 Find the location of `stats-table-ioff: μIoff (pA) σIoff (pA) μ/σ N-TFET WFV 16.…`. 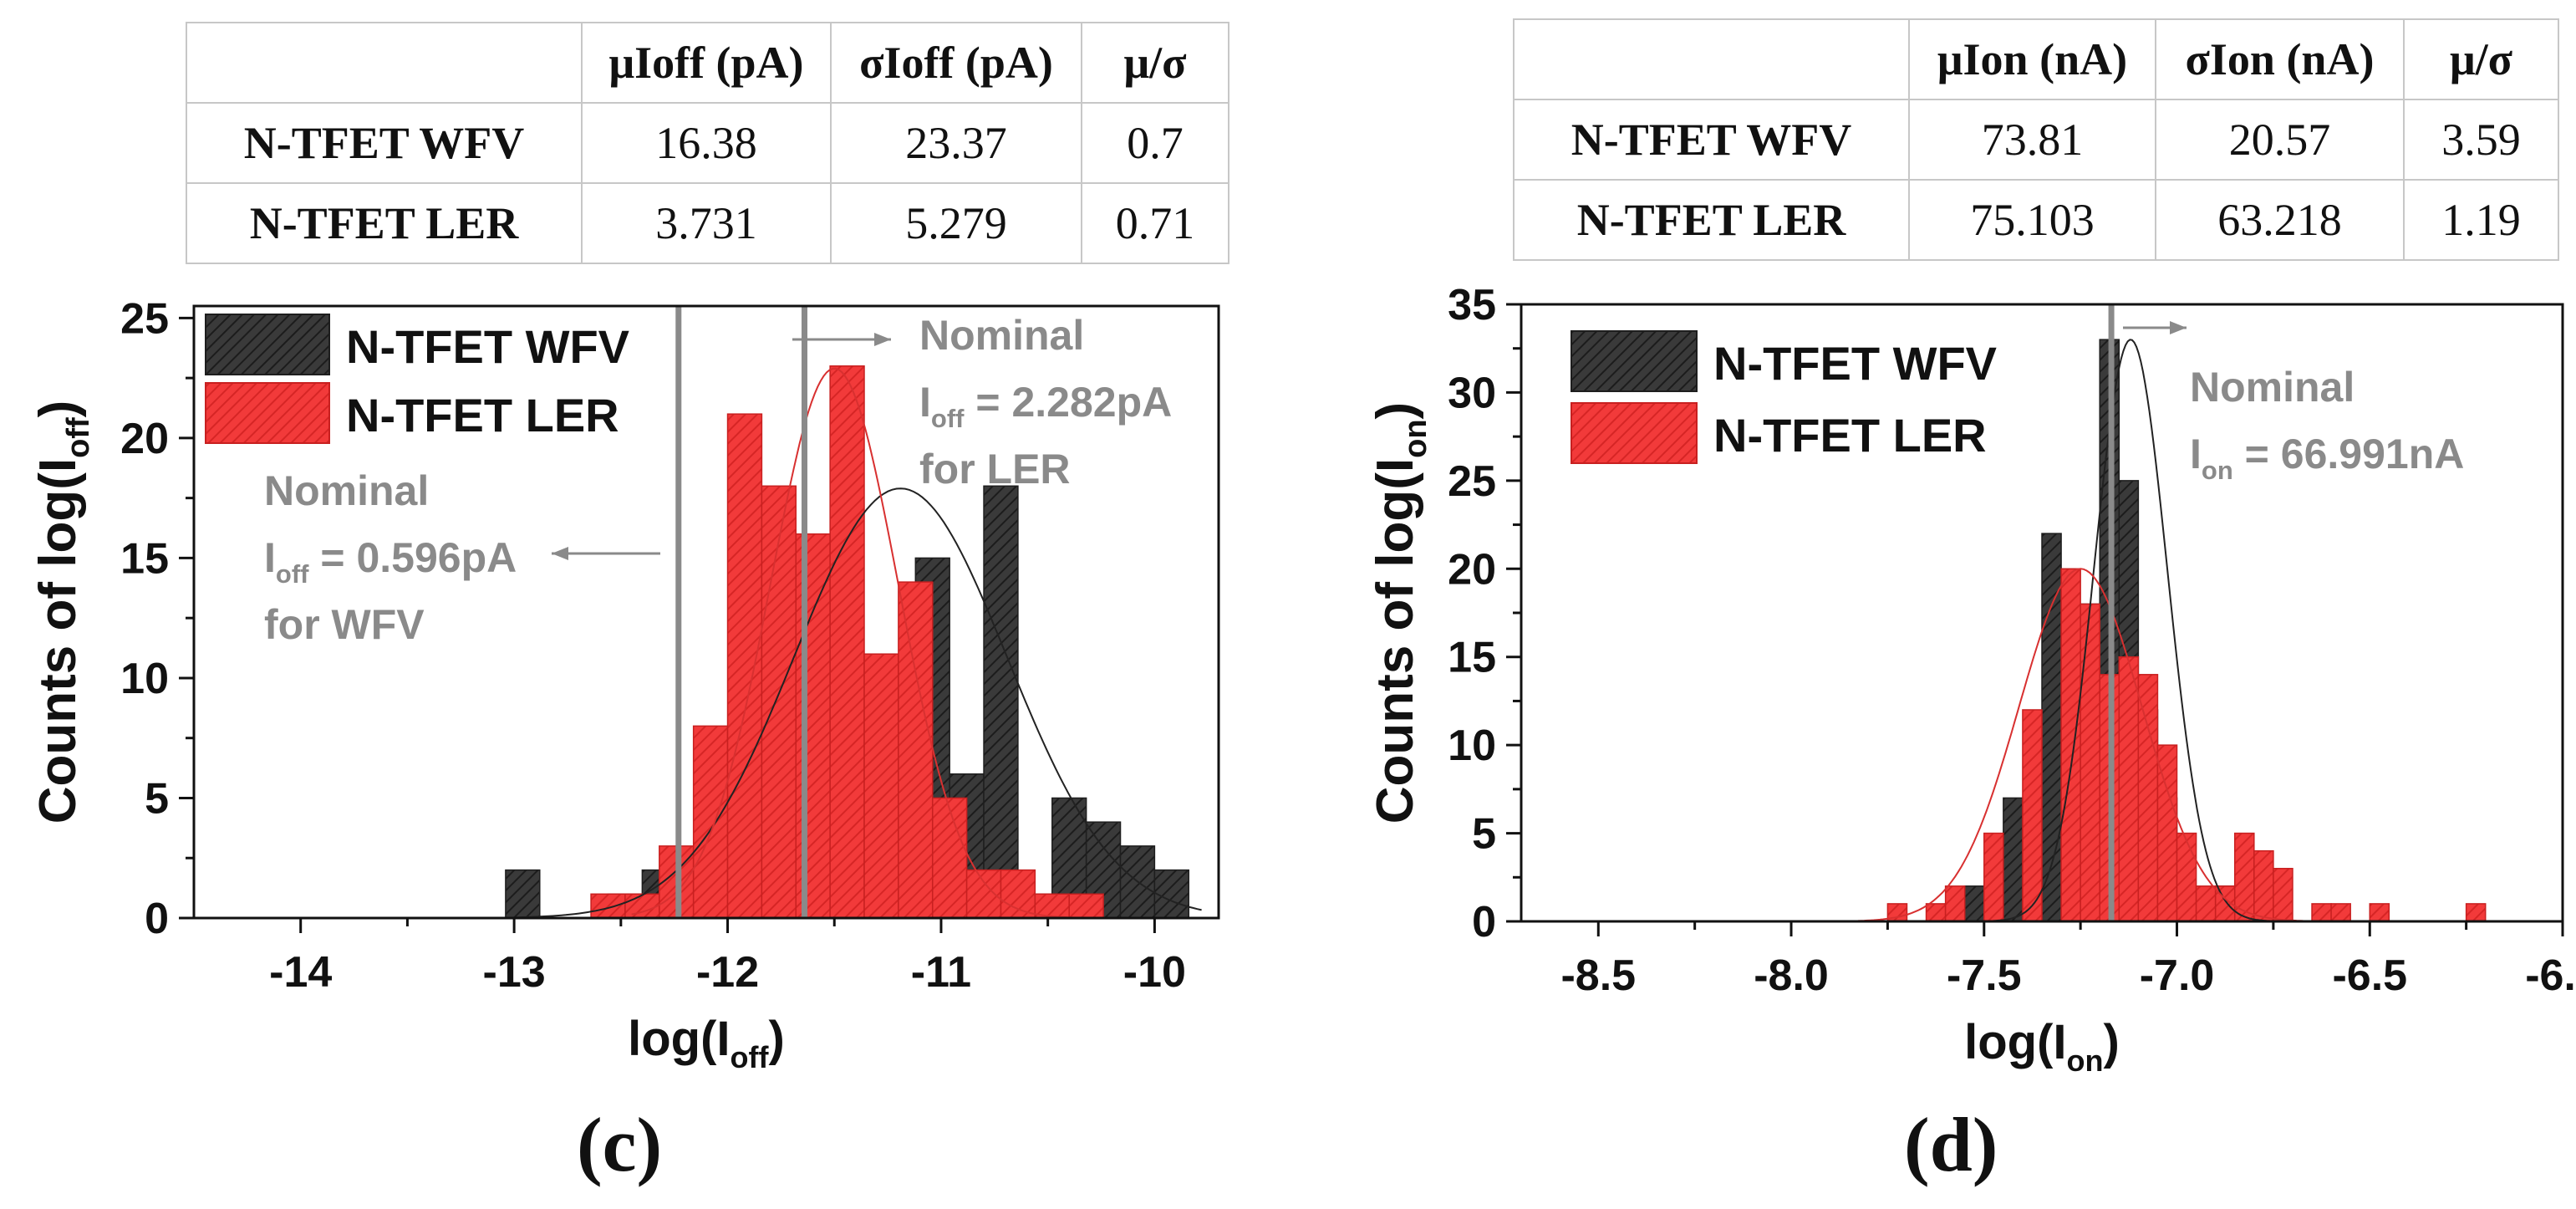

stats-table-ioff: μIoff (pA) σIoff (pA) μ/σ N-TFET WFV 16.… is located at coordinates (707, 143).